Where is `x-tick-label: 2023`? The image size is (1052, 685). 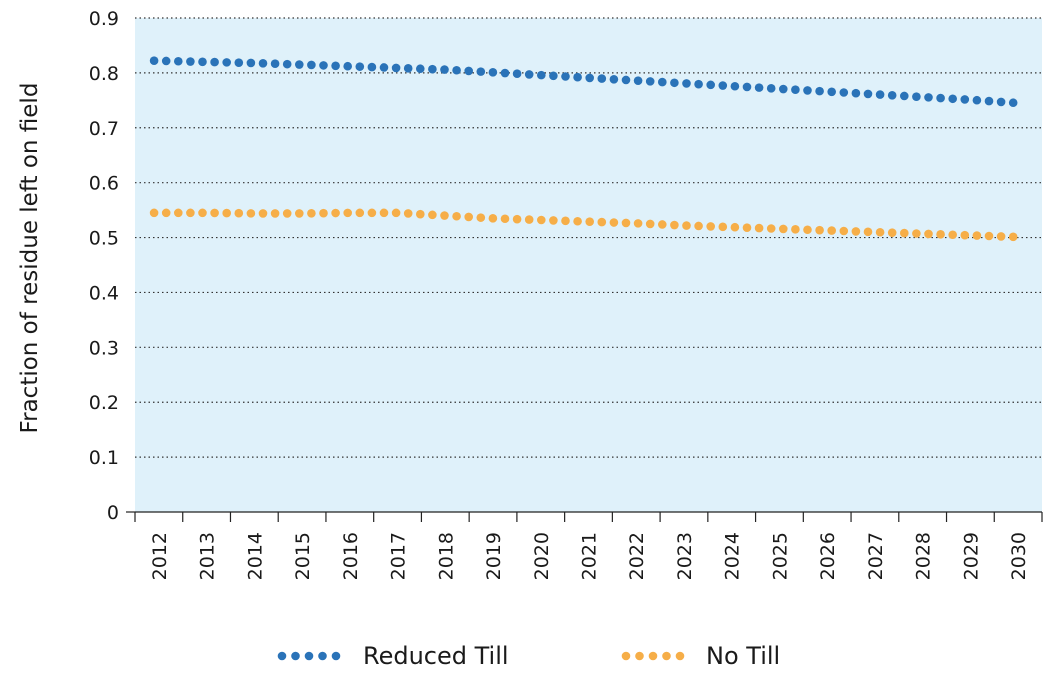
x-tick-label: 2023 is located at coordinates (685, 556).